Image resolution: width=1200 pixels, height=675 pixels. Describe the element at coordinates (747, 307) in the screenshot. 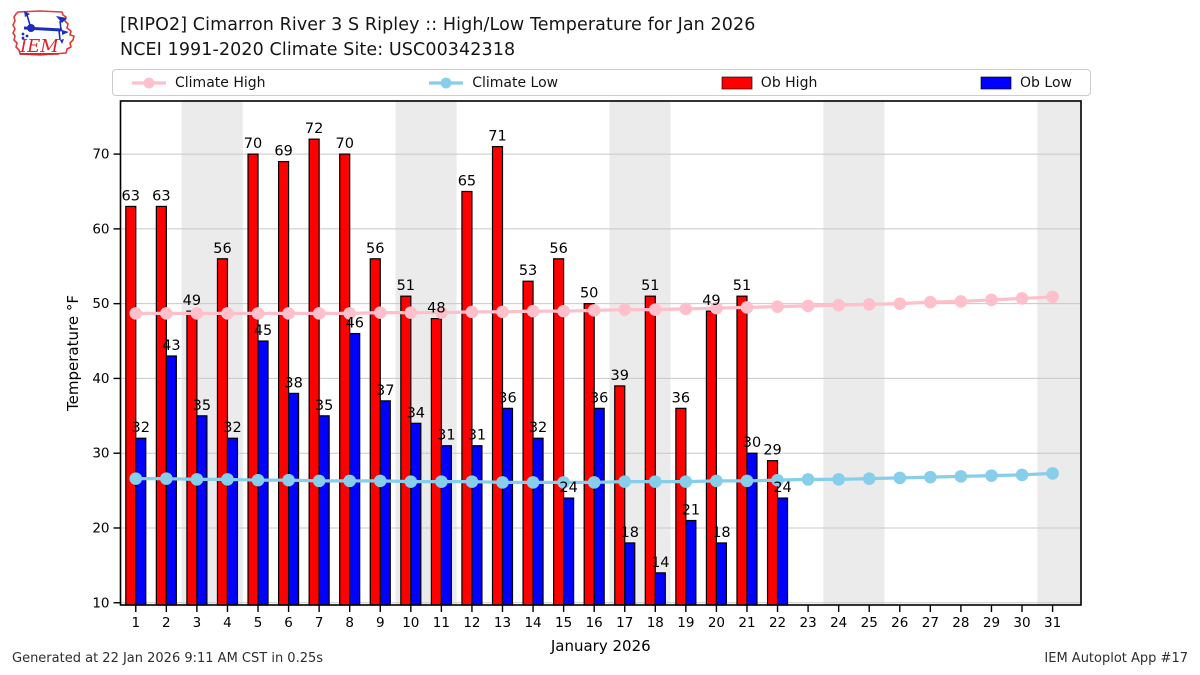

I see `climate-high-marker-day21` at that location.